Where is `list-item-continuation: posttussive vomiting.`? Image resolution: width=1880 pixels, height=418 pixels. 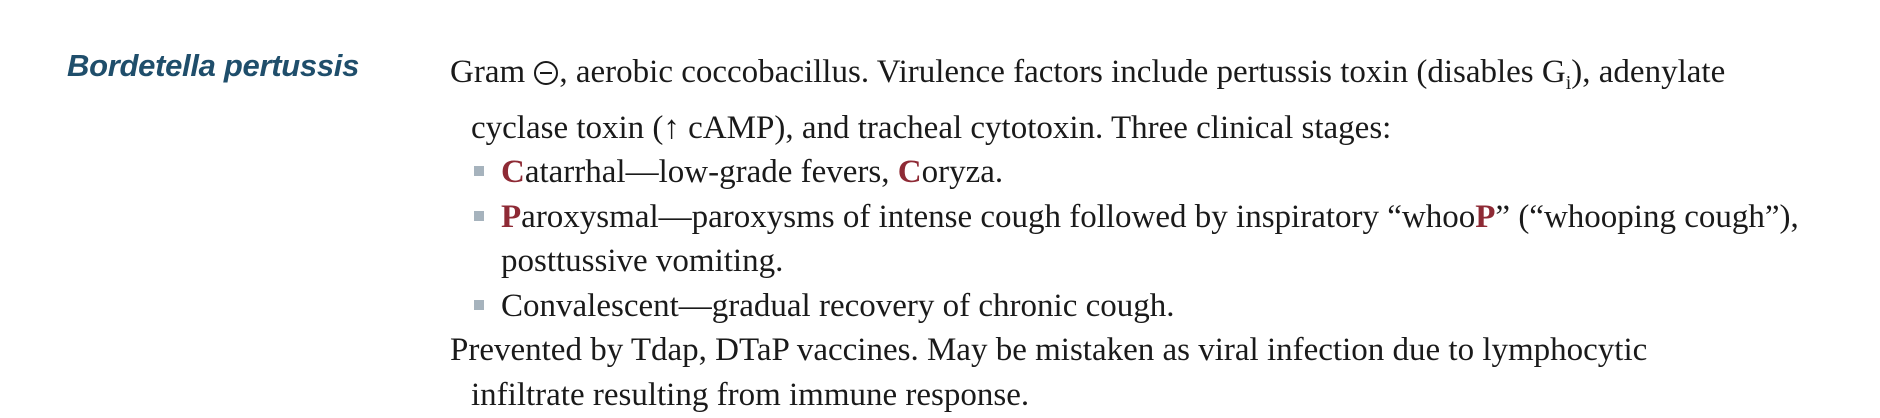
list-item-continuation: posttussive vomiting. is located at coordinates (642, 261).